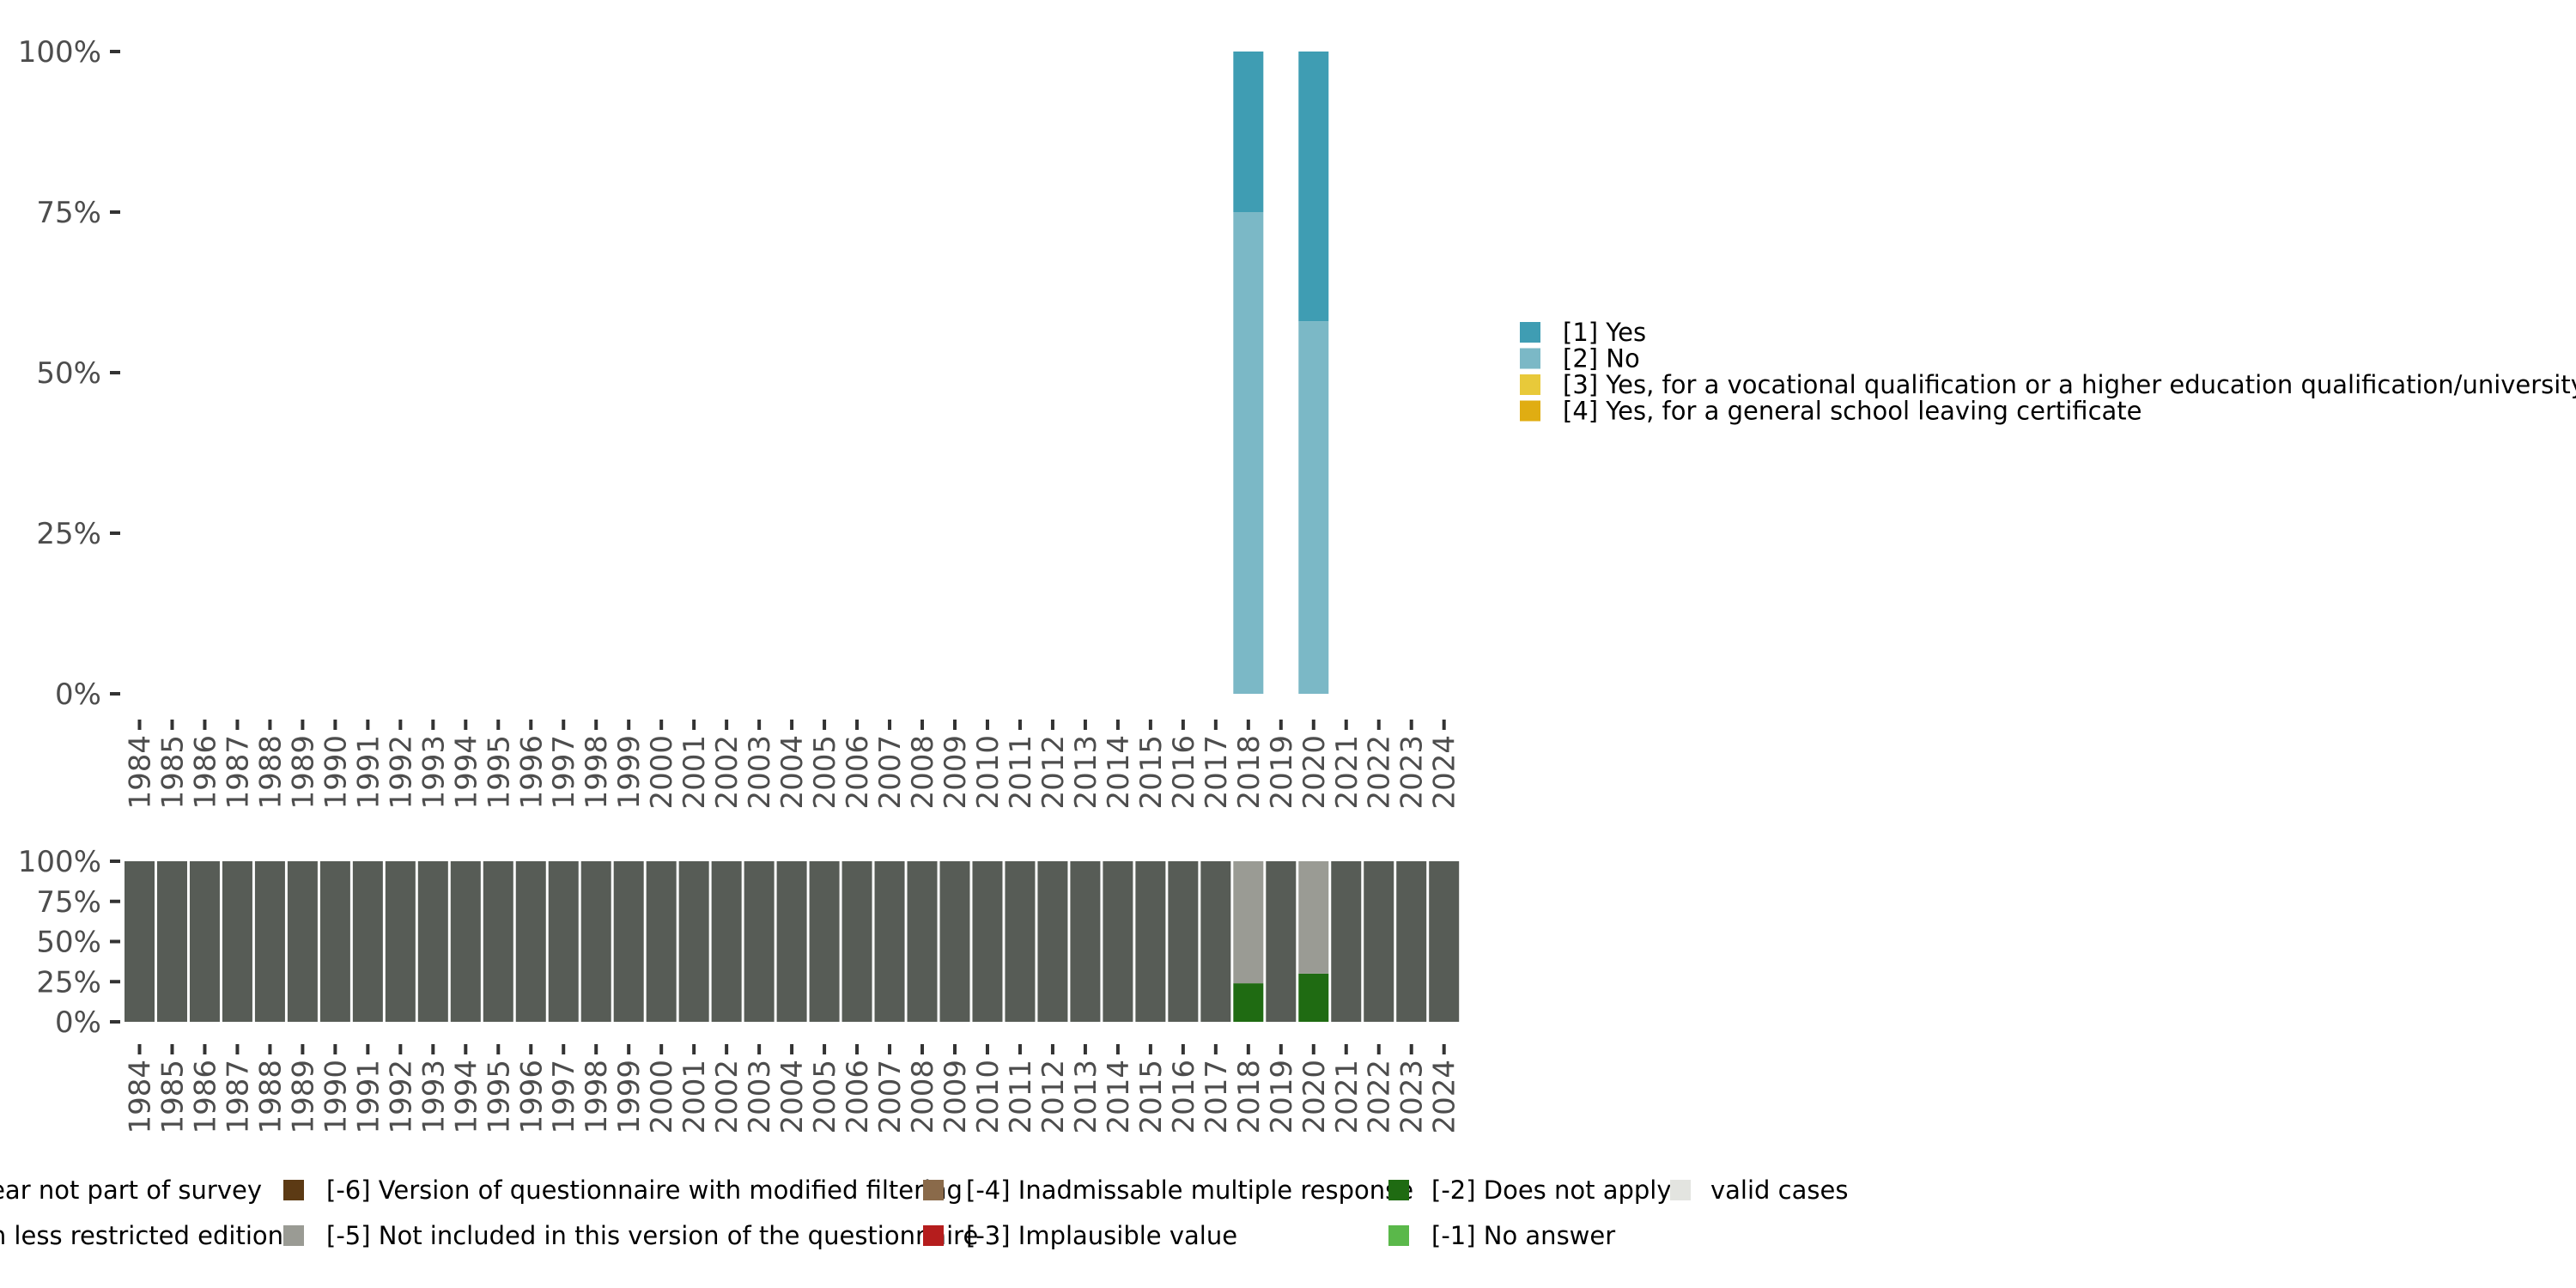 Image resolution: width=2576 pixels, height=1288 pixels. What do you see at coordinates (433, 1097) in the screenshot?
I see `bottom-x-tick-label: 1993` at bounding box center [433, 1097].